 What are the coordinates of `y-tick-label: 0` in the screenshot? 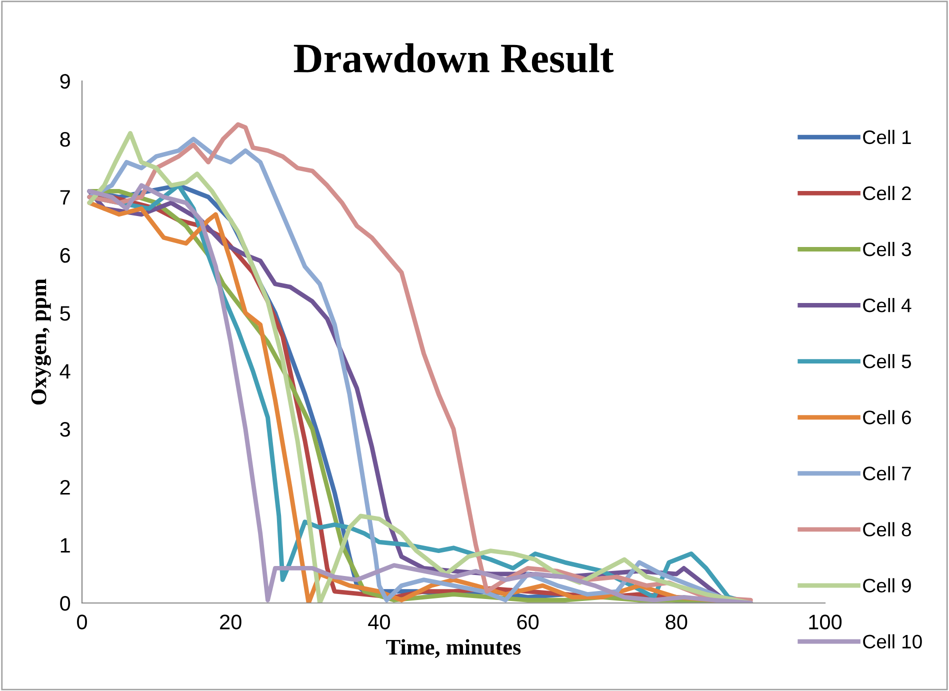 It's located at (65, 603).